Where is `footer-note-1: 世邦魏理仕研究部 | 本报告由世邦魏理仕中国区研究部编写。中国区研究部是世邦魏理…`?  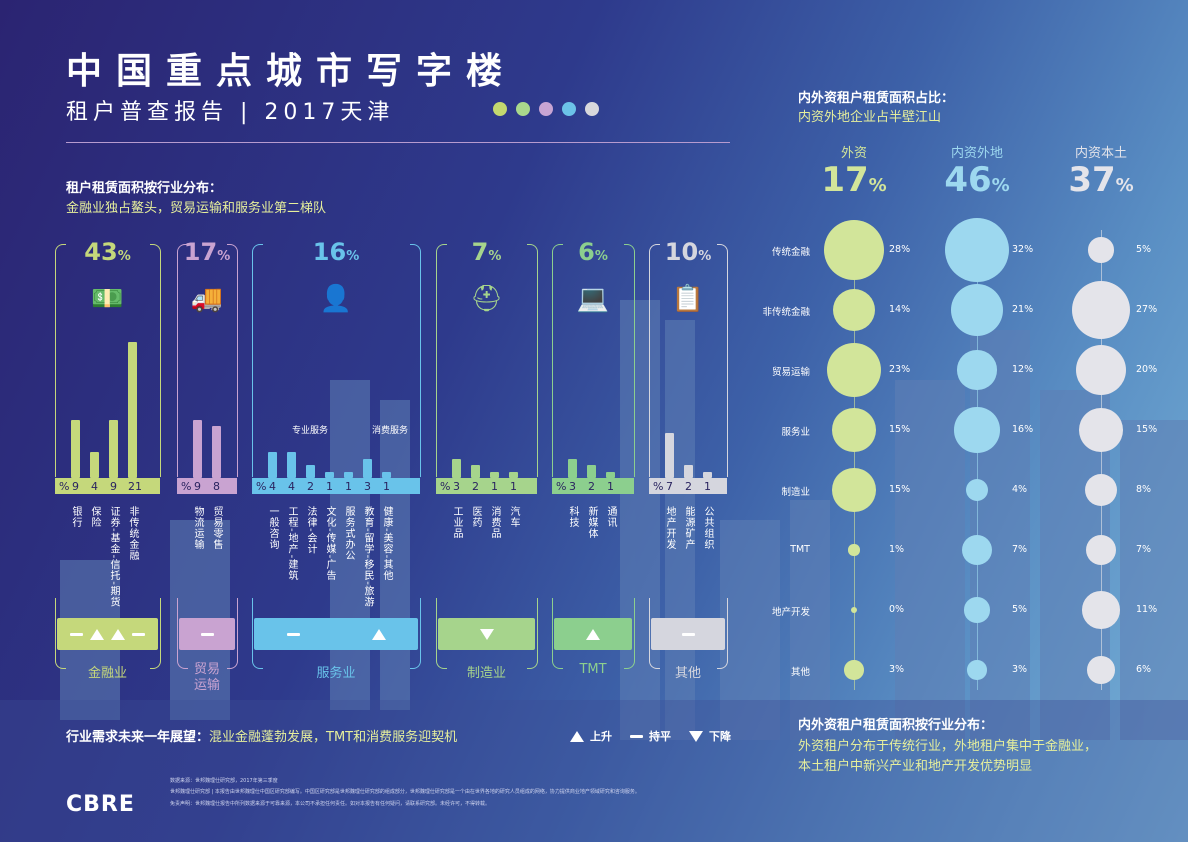
footer-note-1: 世邦魏理仕研究部 | 本报告由世邦魏理仕中国区研究部编写。中国区研究部是世邦魏理… is located at coordinates (405, 792).